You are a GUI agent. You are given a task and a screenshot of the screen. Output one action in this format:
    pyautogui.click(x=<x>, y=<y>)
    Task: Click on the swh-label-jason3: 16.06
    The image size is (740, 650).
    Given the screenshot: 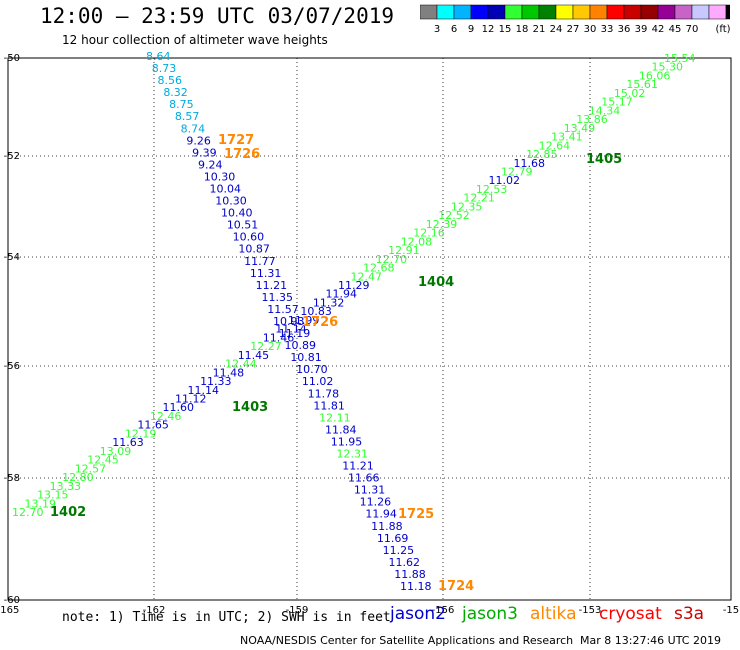 What is the action you would take?
    pyautogui.click(x=655, y=75)
    